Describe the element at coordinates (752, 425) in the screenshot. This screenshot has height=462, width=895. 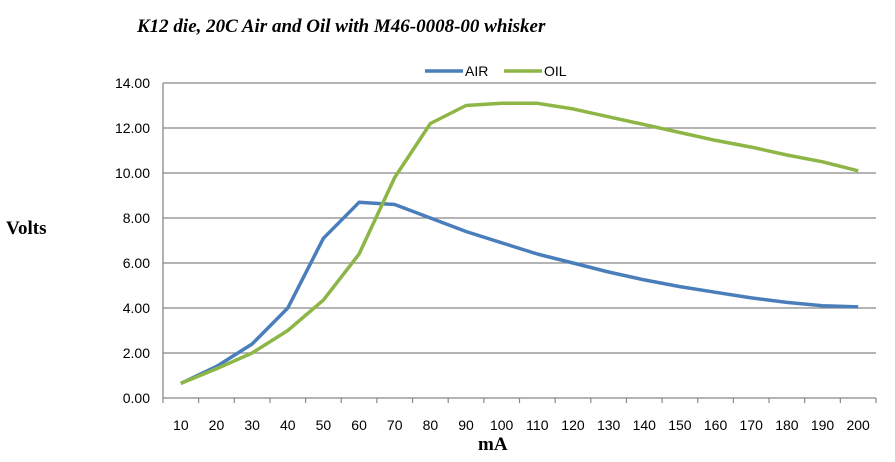
I see `x-tick-label: 170` at that location.